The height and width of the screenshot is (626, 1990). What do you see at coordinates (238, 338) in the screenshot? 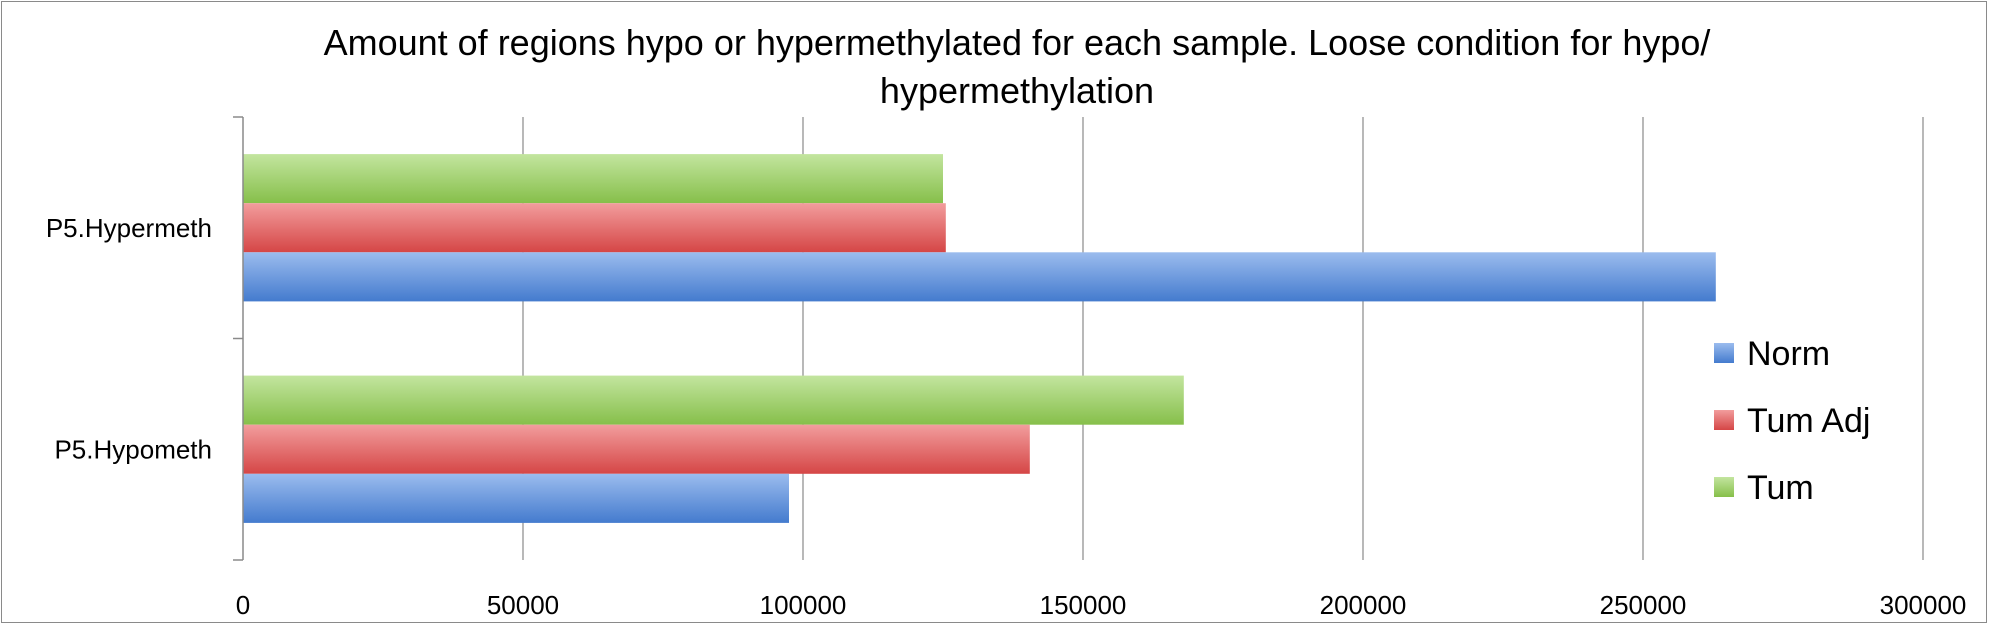
I see `axes` at bounding box center [238, 338].